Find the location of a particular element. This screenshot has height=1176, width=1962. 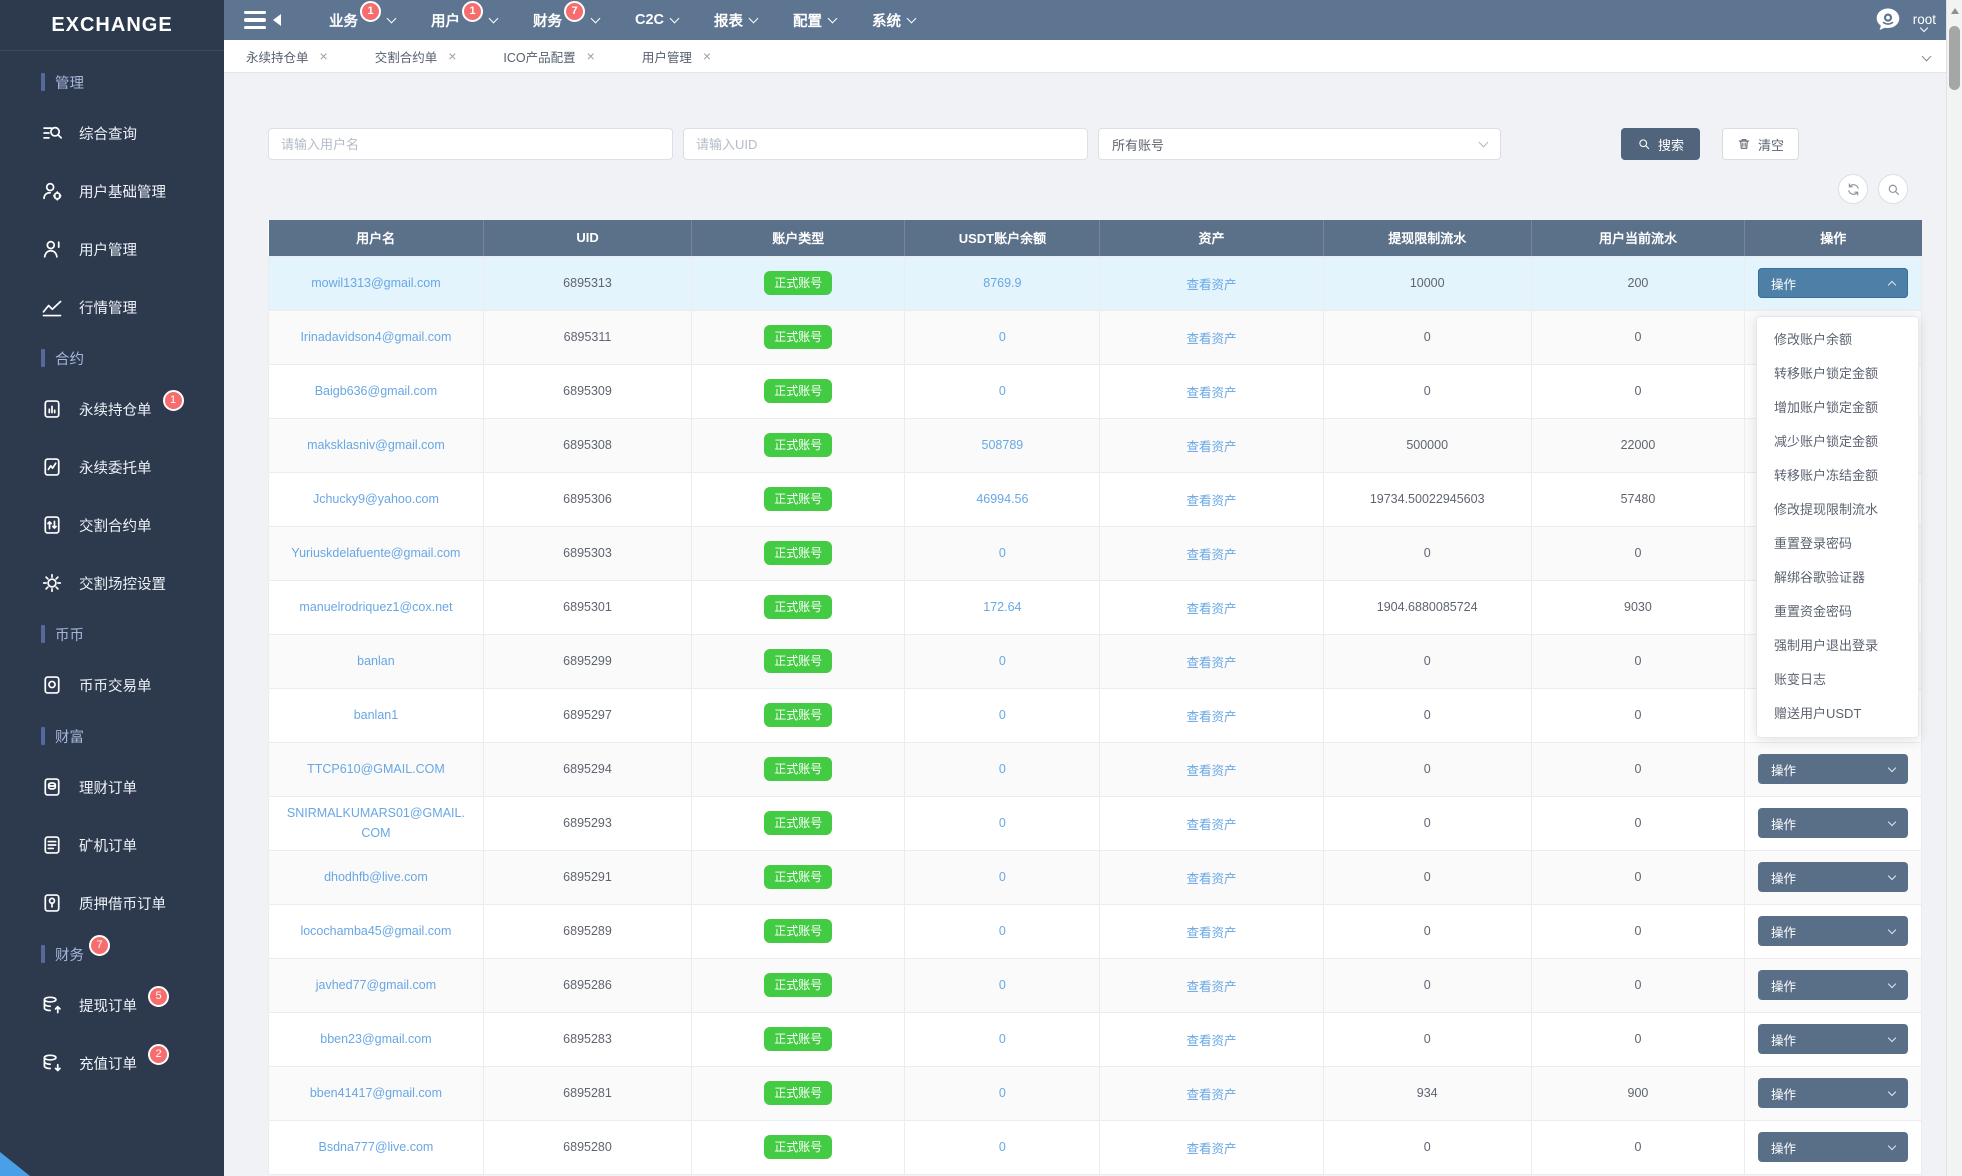

usdt-balance-link: 8769.9 is located at coordinates (1002, 283).